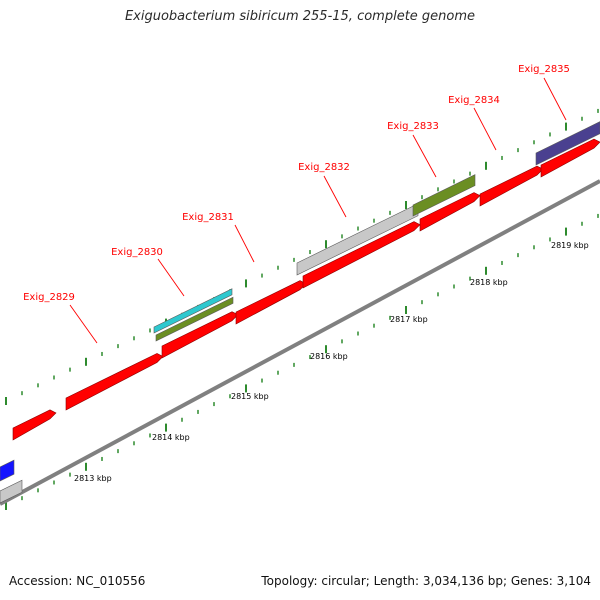 This screenshot has width=600, height=600. Describe the element at coordinates (489, 282) in the screenshot. I see `kbp-label-2818: 2818 kbp` at that location.